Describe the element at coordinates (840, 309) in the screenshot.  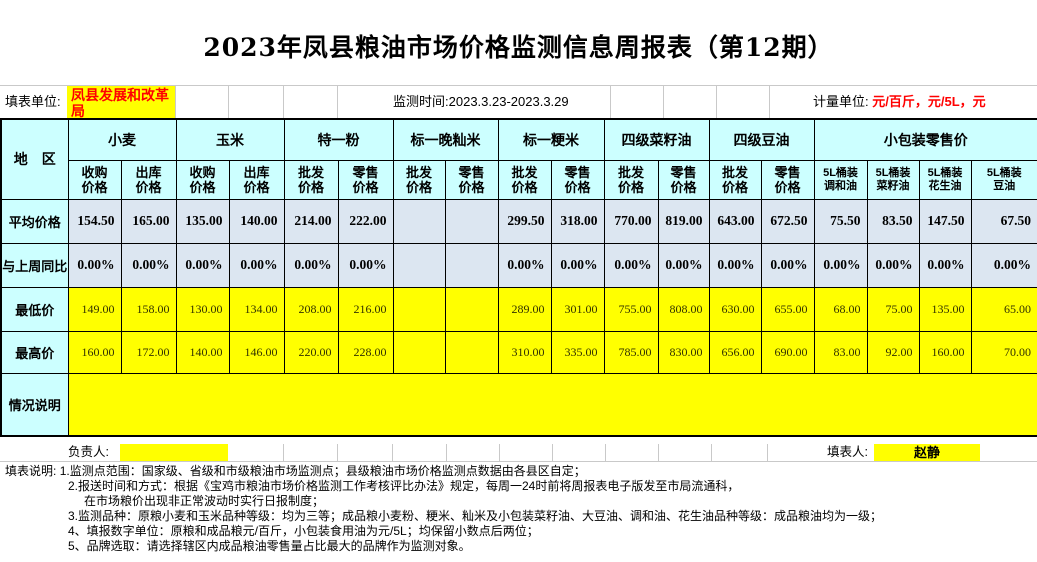
I see `price-cell: 68.00` at that location.